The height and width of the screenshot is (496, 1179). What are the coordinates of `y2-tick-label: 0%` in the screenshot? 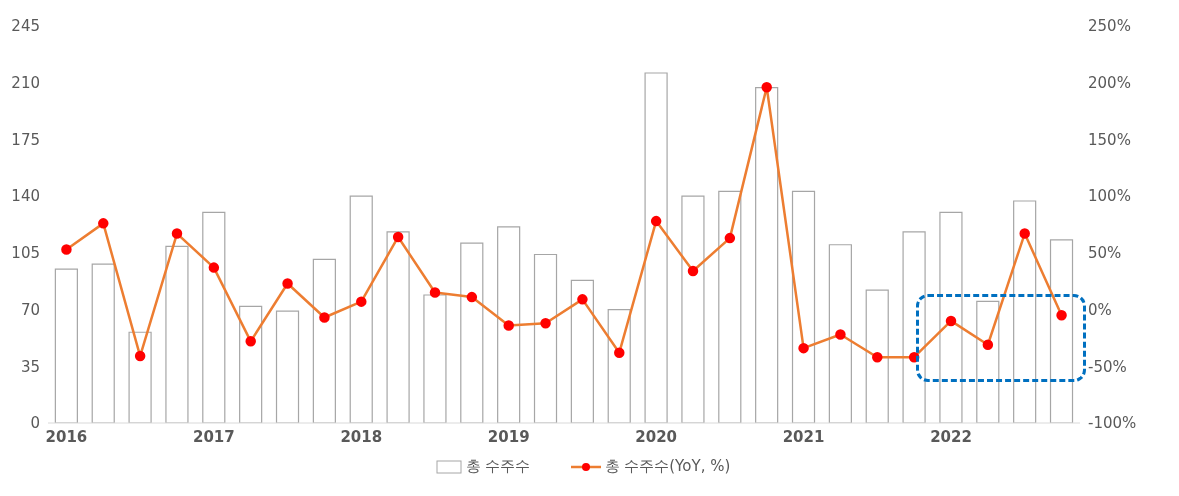 It's located at (1100, 309).